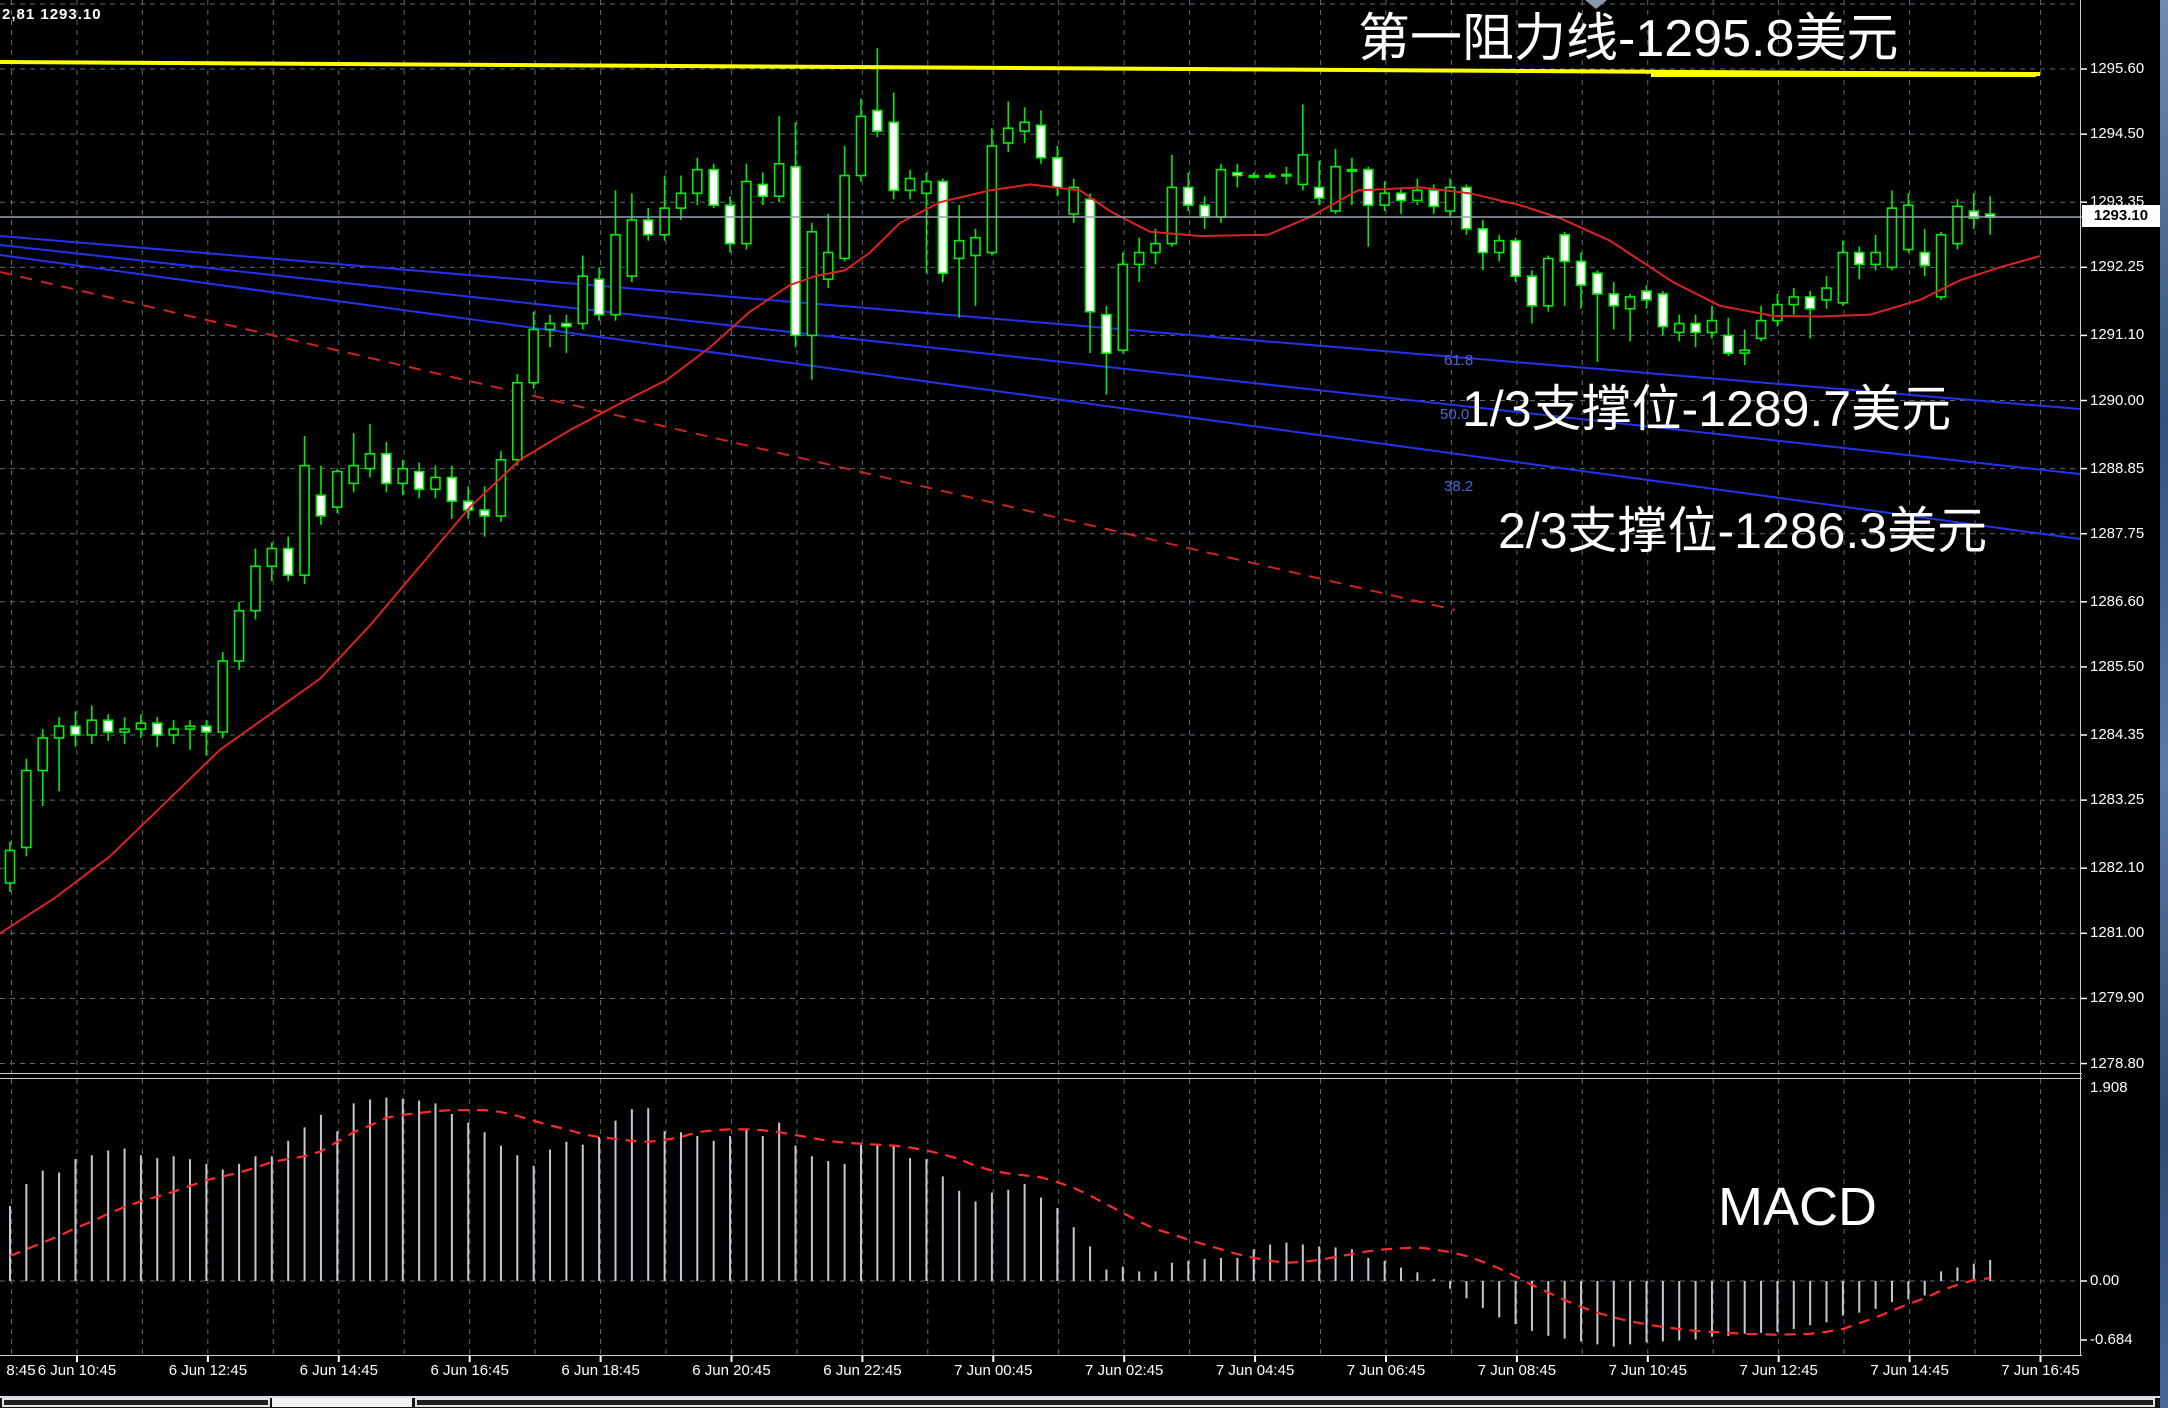  What do you see at coordinates (2109, 1087) in the screenshot?
I see `macd-axis-label: 1.908` at bounding box center [2109, 1087].